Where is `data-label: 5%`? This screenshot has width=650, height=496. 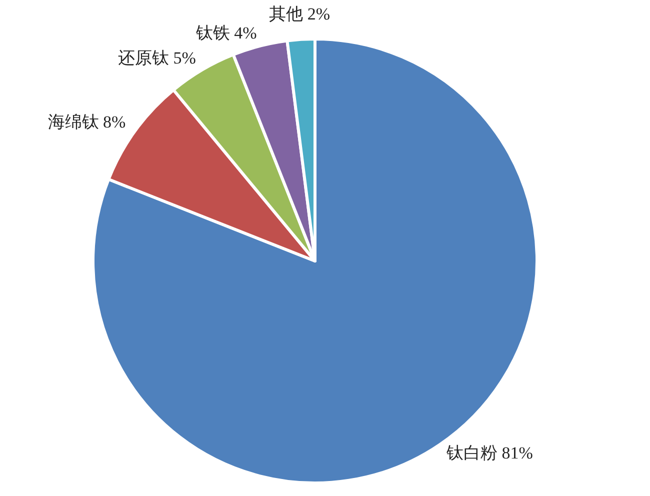 data-label: 5% is located at coordinates (184, 58).